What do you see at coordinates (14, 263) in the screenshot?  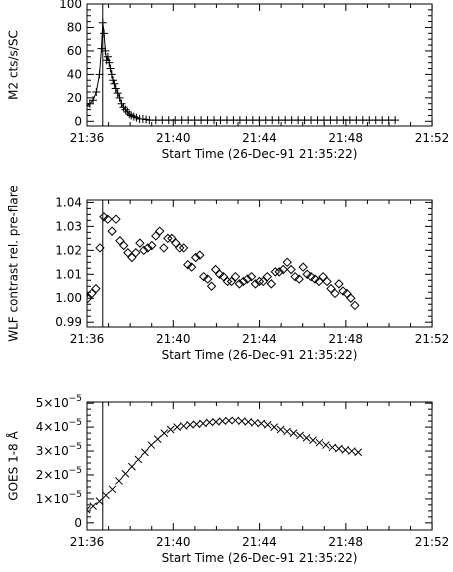 I see `y-axis-title: WLF contrast rel. pre-flare` at bounding box center [14, 263].